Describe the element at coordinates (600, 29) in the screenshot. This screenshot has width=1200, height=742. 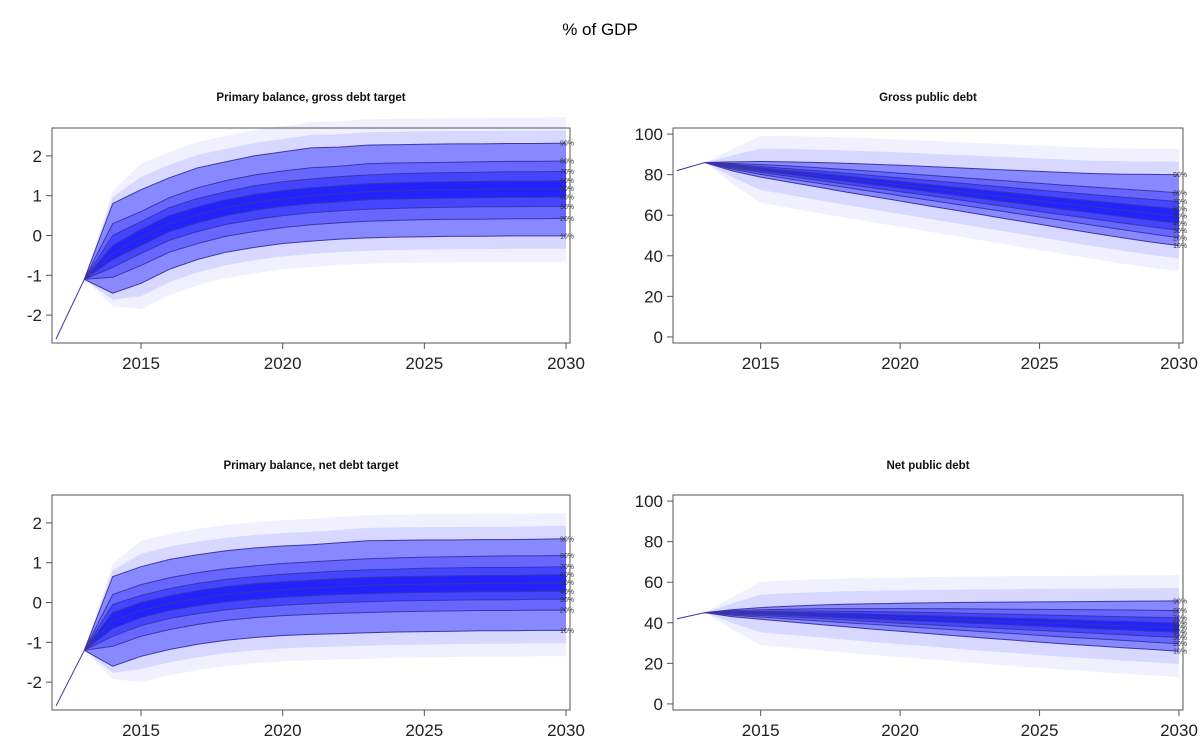
I see `page-title: % of GDP` at that location.